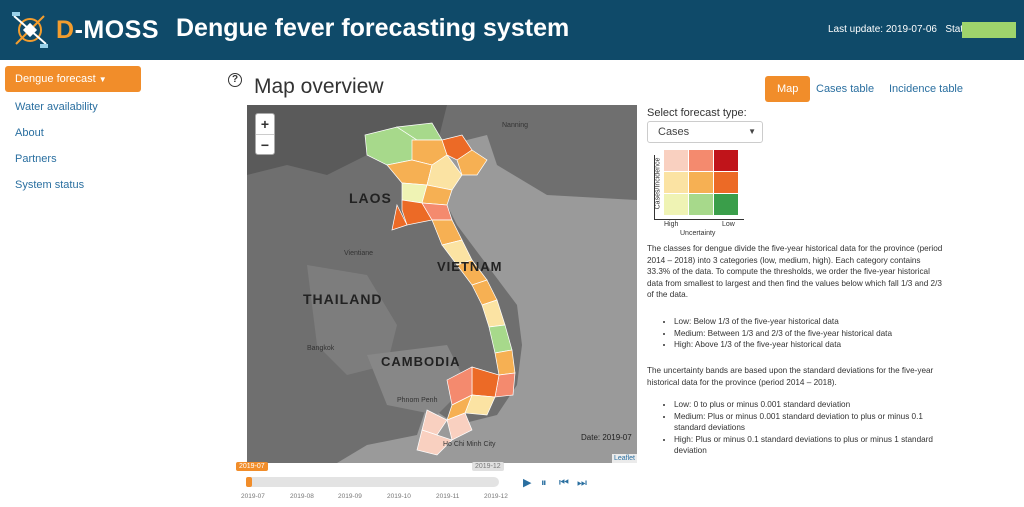 The height and width of the screenshot is (507, 1024). I want to click on map-city-vientiane: Vientiane, so click(359, 253).